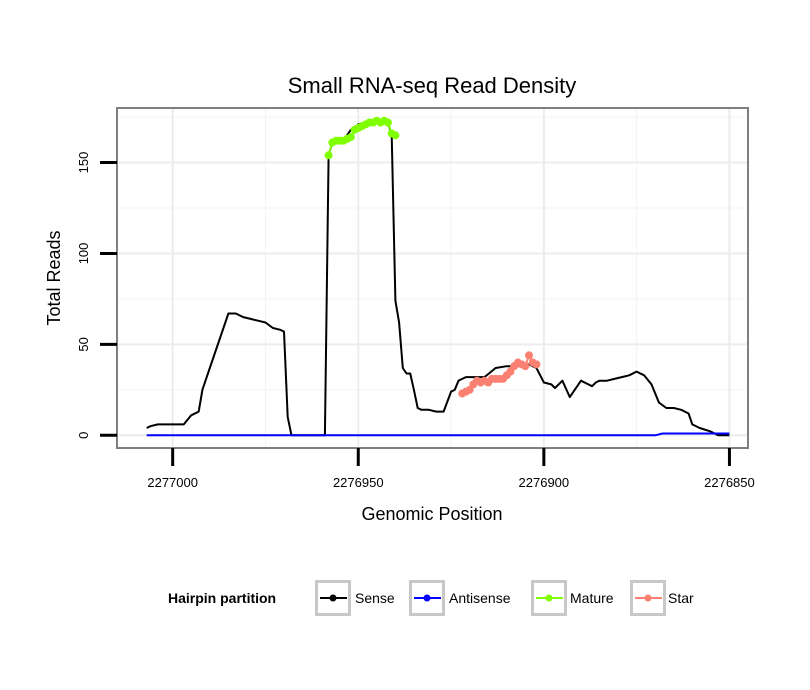  Describe the element at coordinates (544, 482) in the screenshot. I see `x-tick-label: 2276900` at that location.